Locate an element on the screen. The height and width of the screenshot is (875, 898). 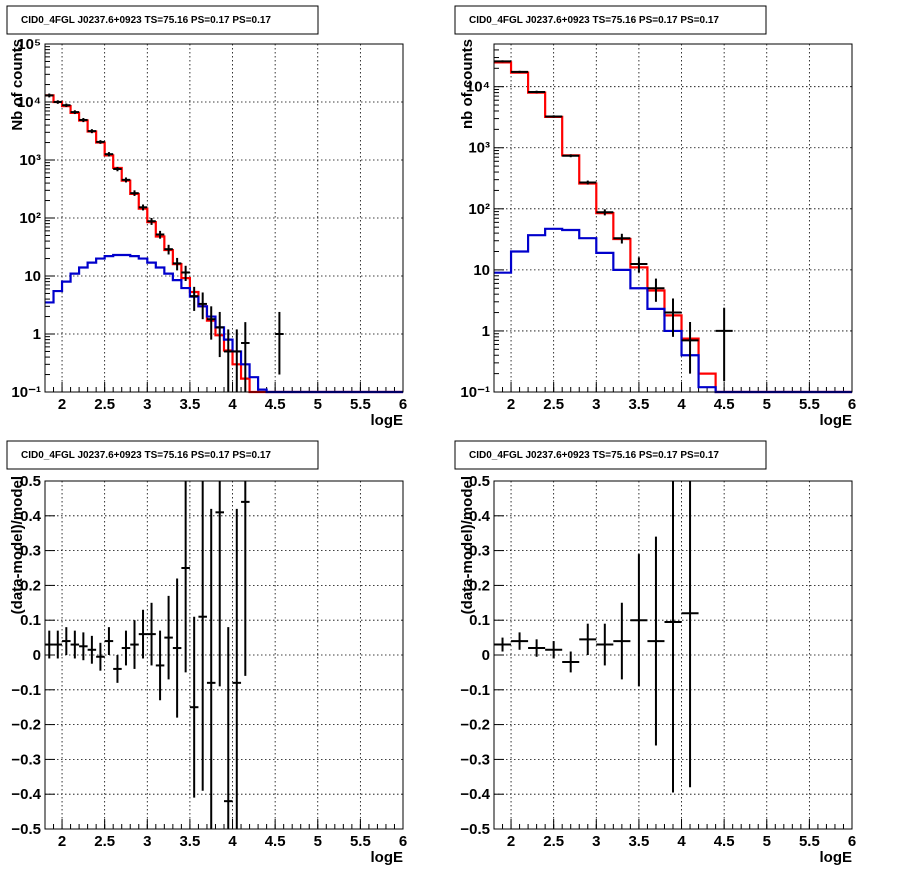
total-model-line is located at coordinates (224, 244).